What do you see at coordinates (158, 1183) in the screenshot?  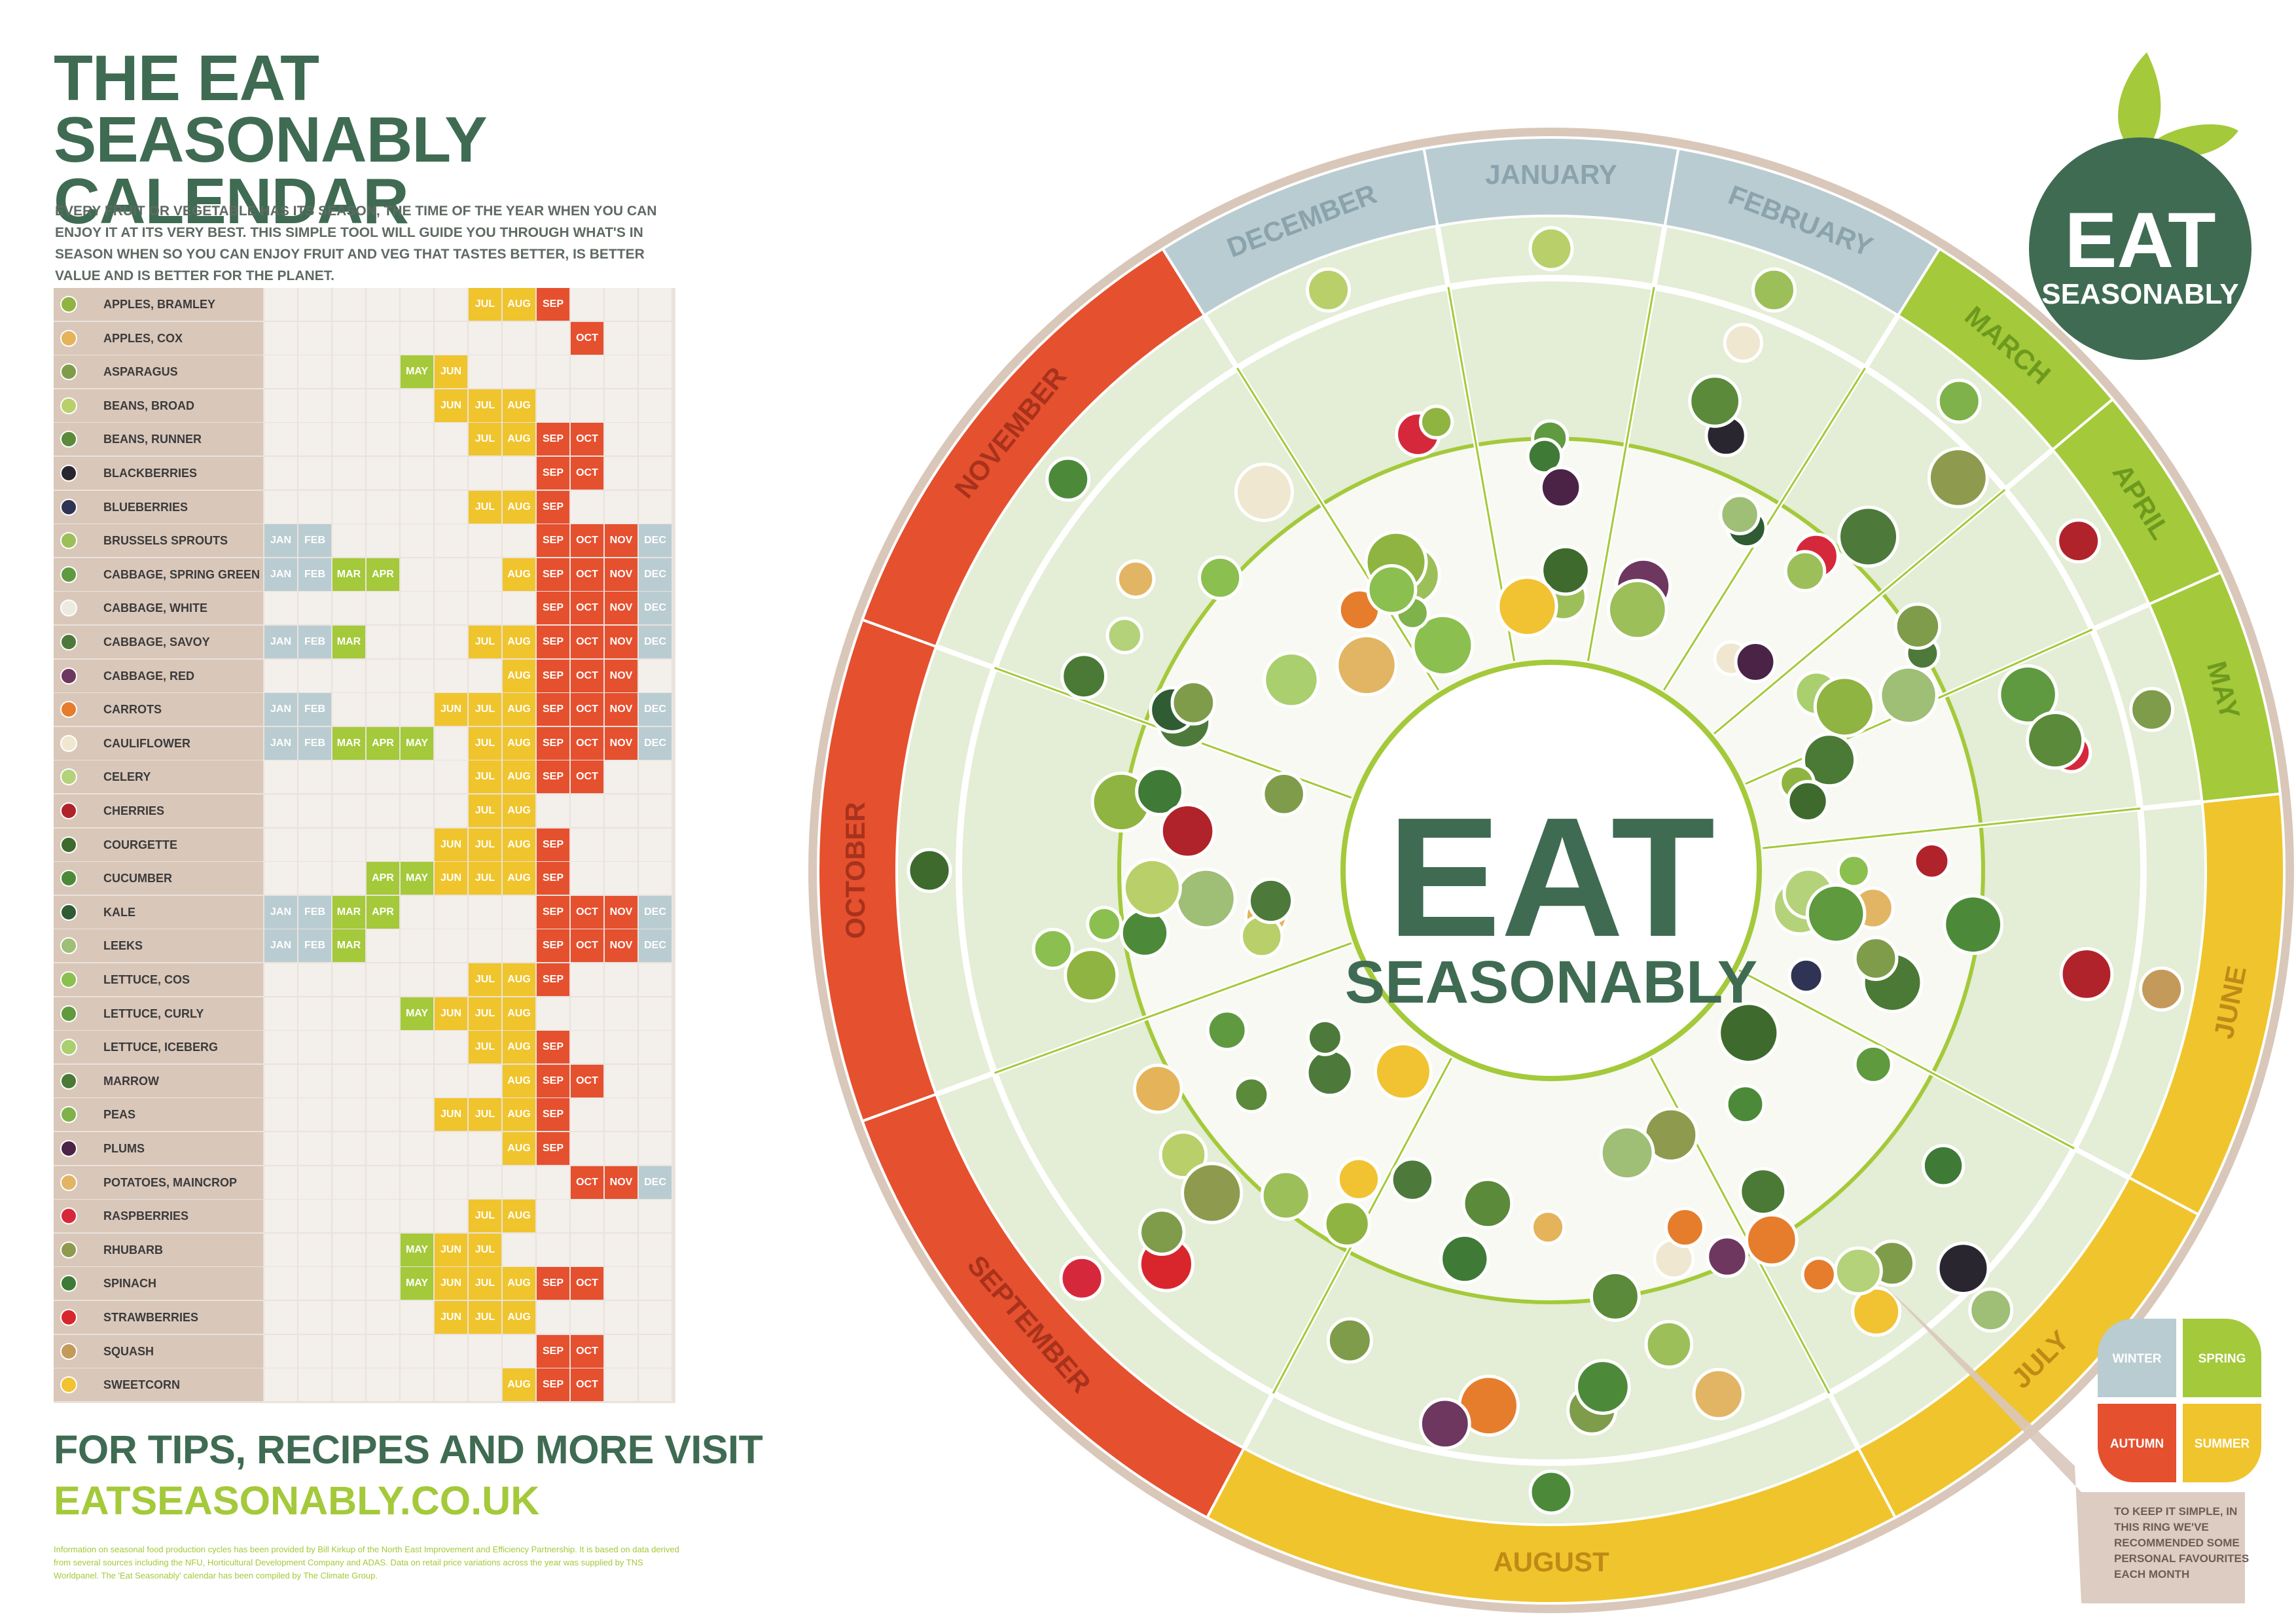 I see `produce-name-cell: POTATOES, MAINCROP` at bounding box center [158, 1183].